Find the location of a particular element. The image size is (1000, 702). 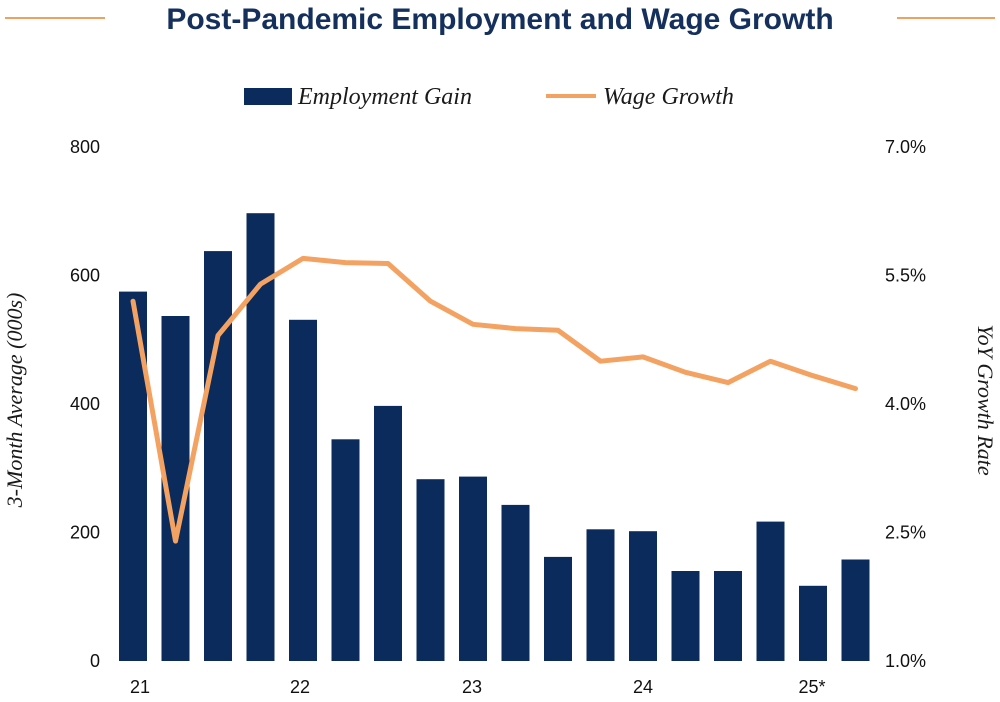

legend-swatch-employment-gain is located at coordinates (268, 96).